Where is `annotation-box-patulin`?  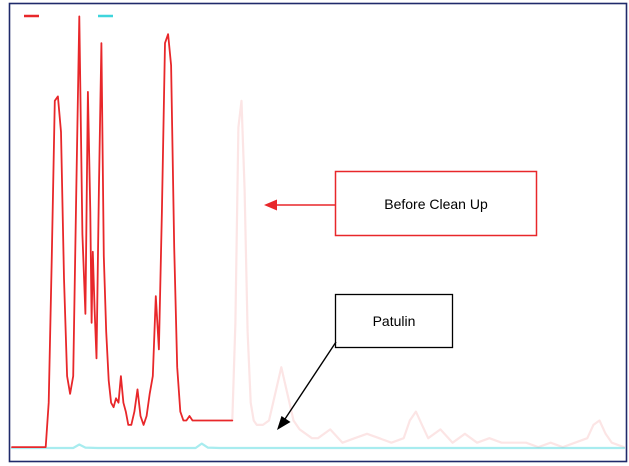 annotation-box-patulin is located at coordinates (394, 321).